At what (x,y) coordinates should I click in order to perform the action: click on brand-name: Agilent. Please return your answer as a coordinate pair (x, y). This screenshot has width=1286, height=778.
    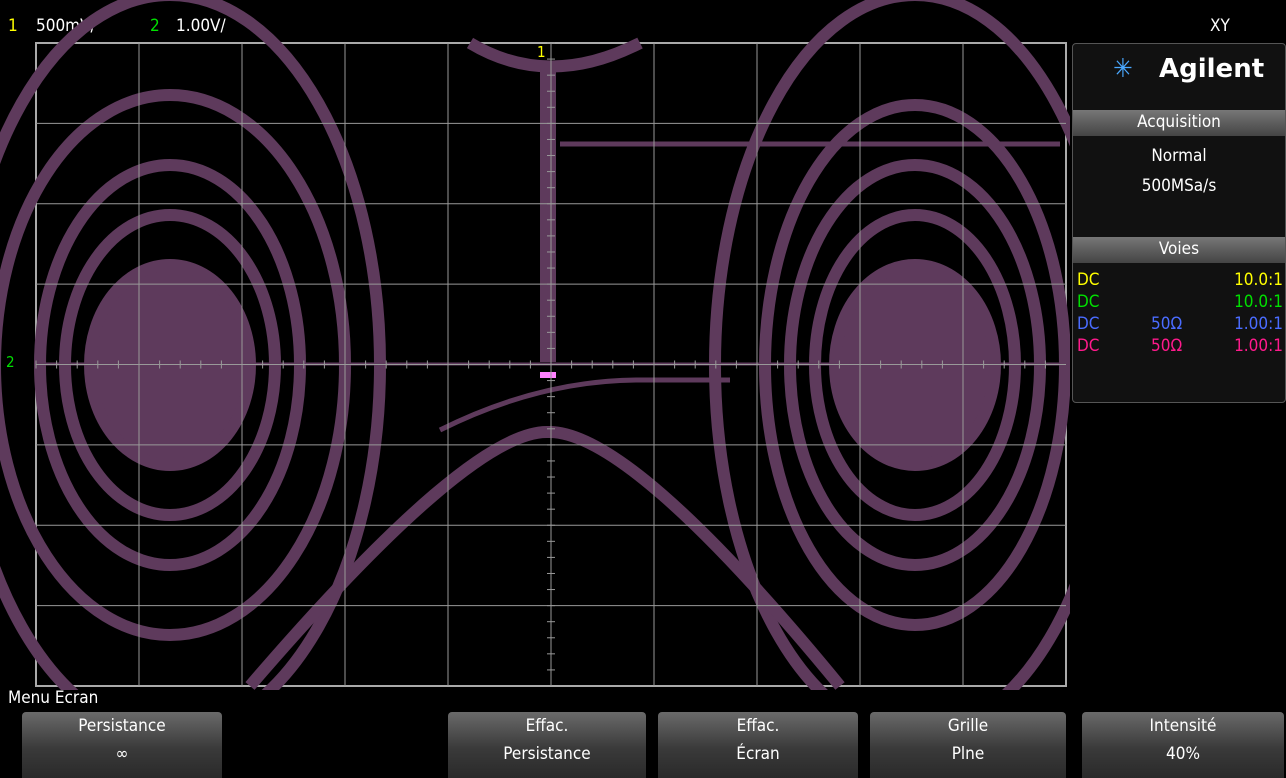
    Looking at the image, I should click on (1212, 69).